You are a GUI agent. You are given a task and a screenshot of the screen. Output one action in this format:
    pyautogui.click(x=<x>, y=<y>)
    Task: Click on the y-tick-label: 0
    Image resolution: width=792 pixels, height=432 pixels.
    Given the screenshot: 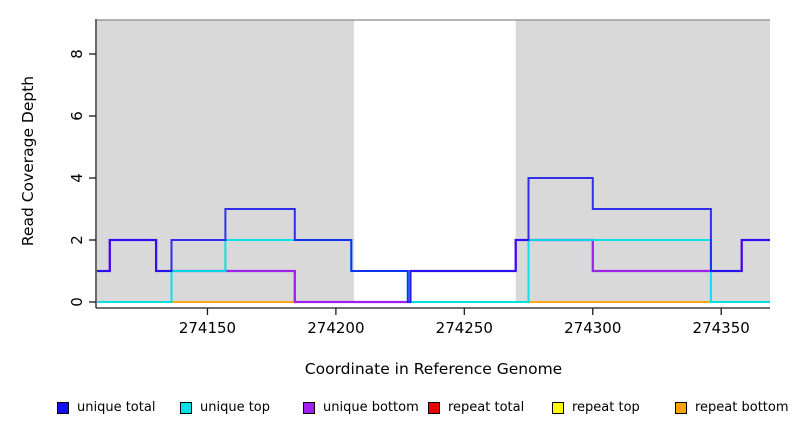 What is the action you would take?
    pyautogui.click(x=77, y=302)
    